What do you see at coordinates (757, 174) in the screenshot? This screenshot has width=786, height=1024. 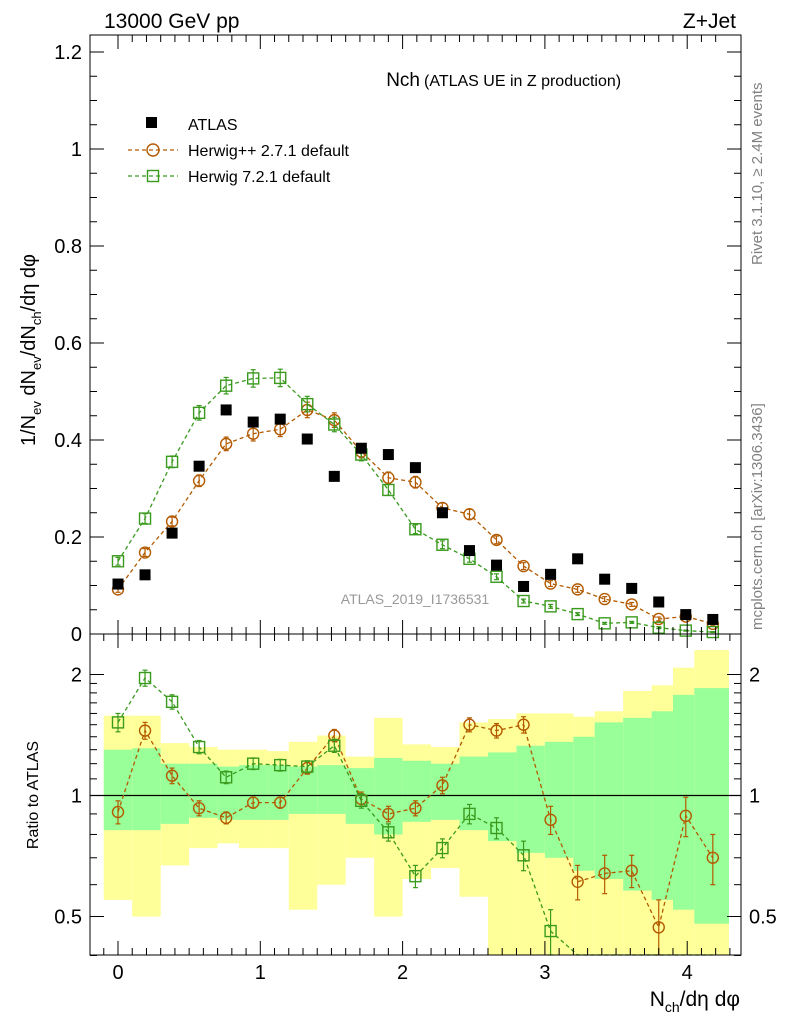 I see `rivet-label: Rivet 3.1.10, ≥ 2.4M events` at bounding box center [757, 174].